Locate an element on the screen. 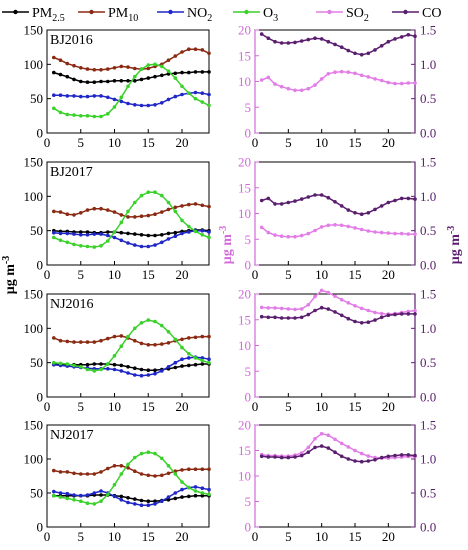 The image size is (468, 550). legend-label: PM2.5 is located at coordinates (48, 15).